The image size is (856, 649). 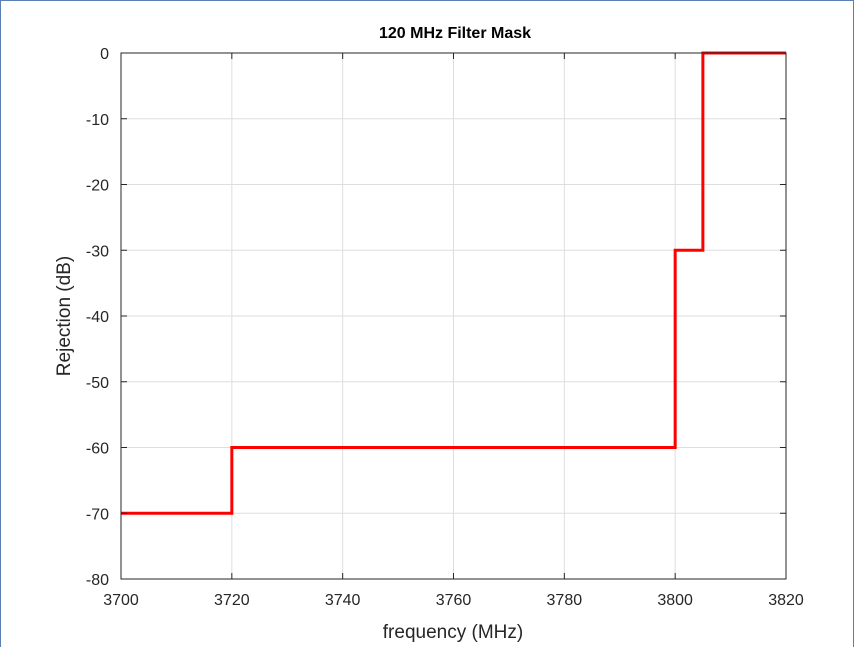 I want to click on y-tick-label: -30, so click(x=97, y=251).